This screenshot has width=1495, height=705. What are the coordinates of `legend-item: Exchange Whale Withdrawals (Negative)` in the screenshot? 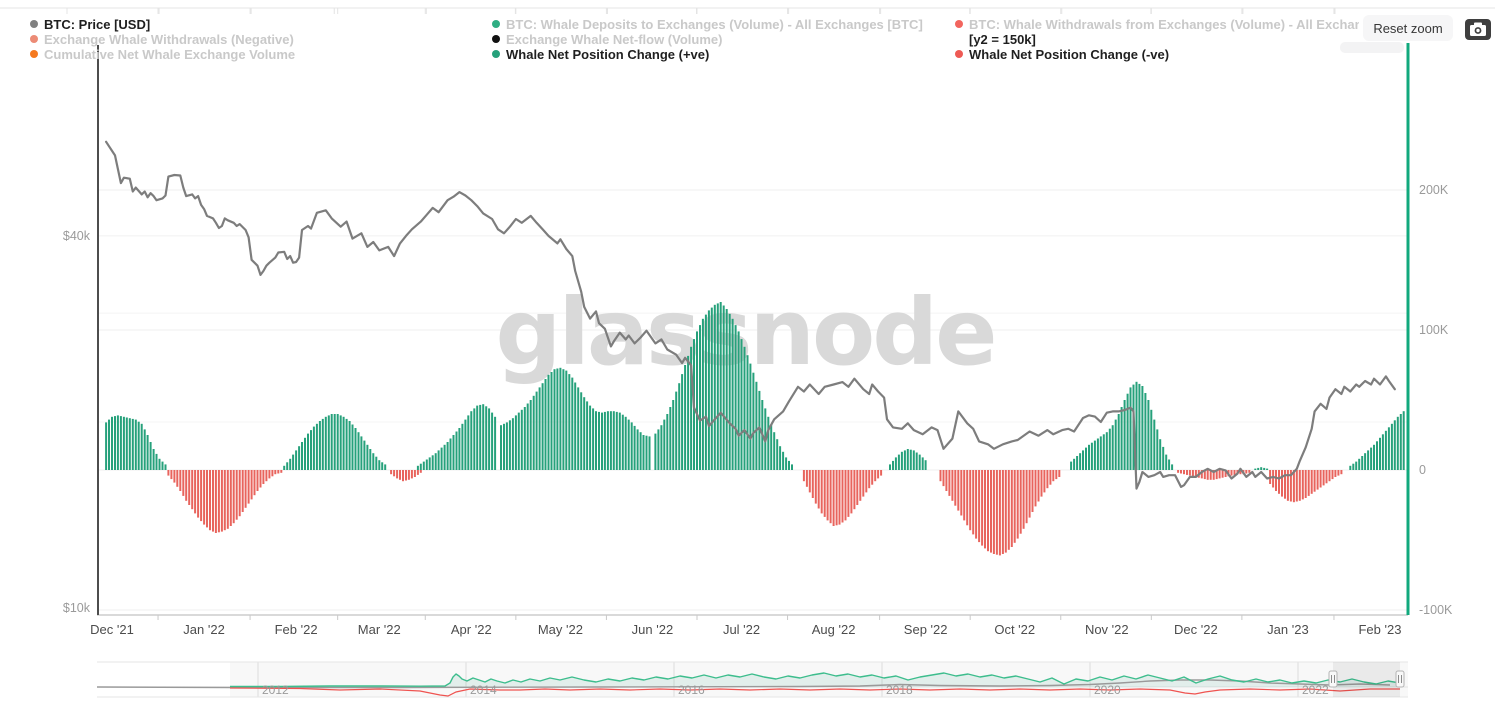 It's located at (162, 39).